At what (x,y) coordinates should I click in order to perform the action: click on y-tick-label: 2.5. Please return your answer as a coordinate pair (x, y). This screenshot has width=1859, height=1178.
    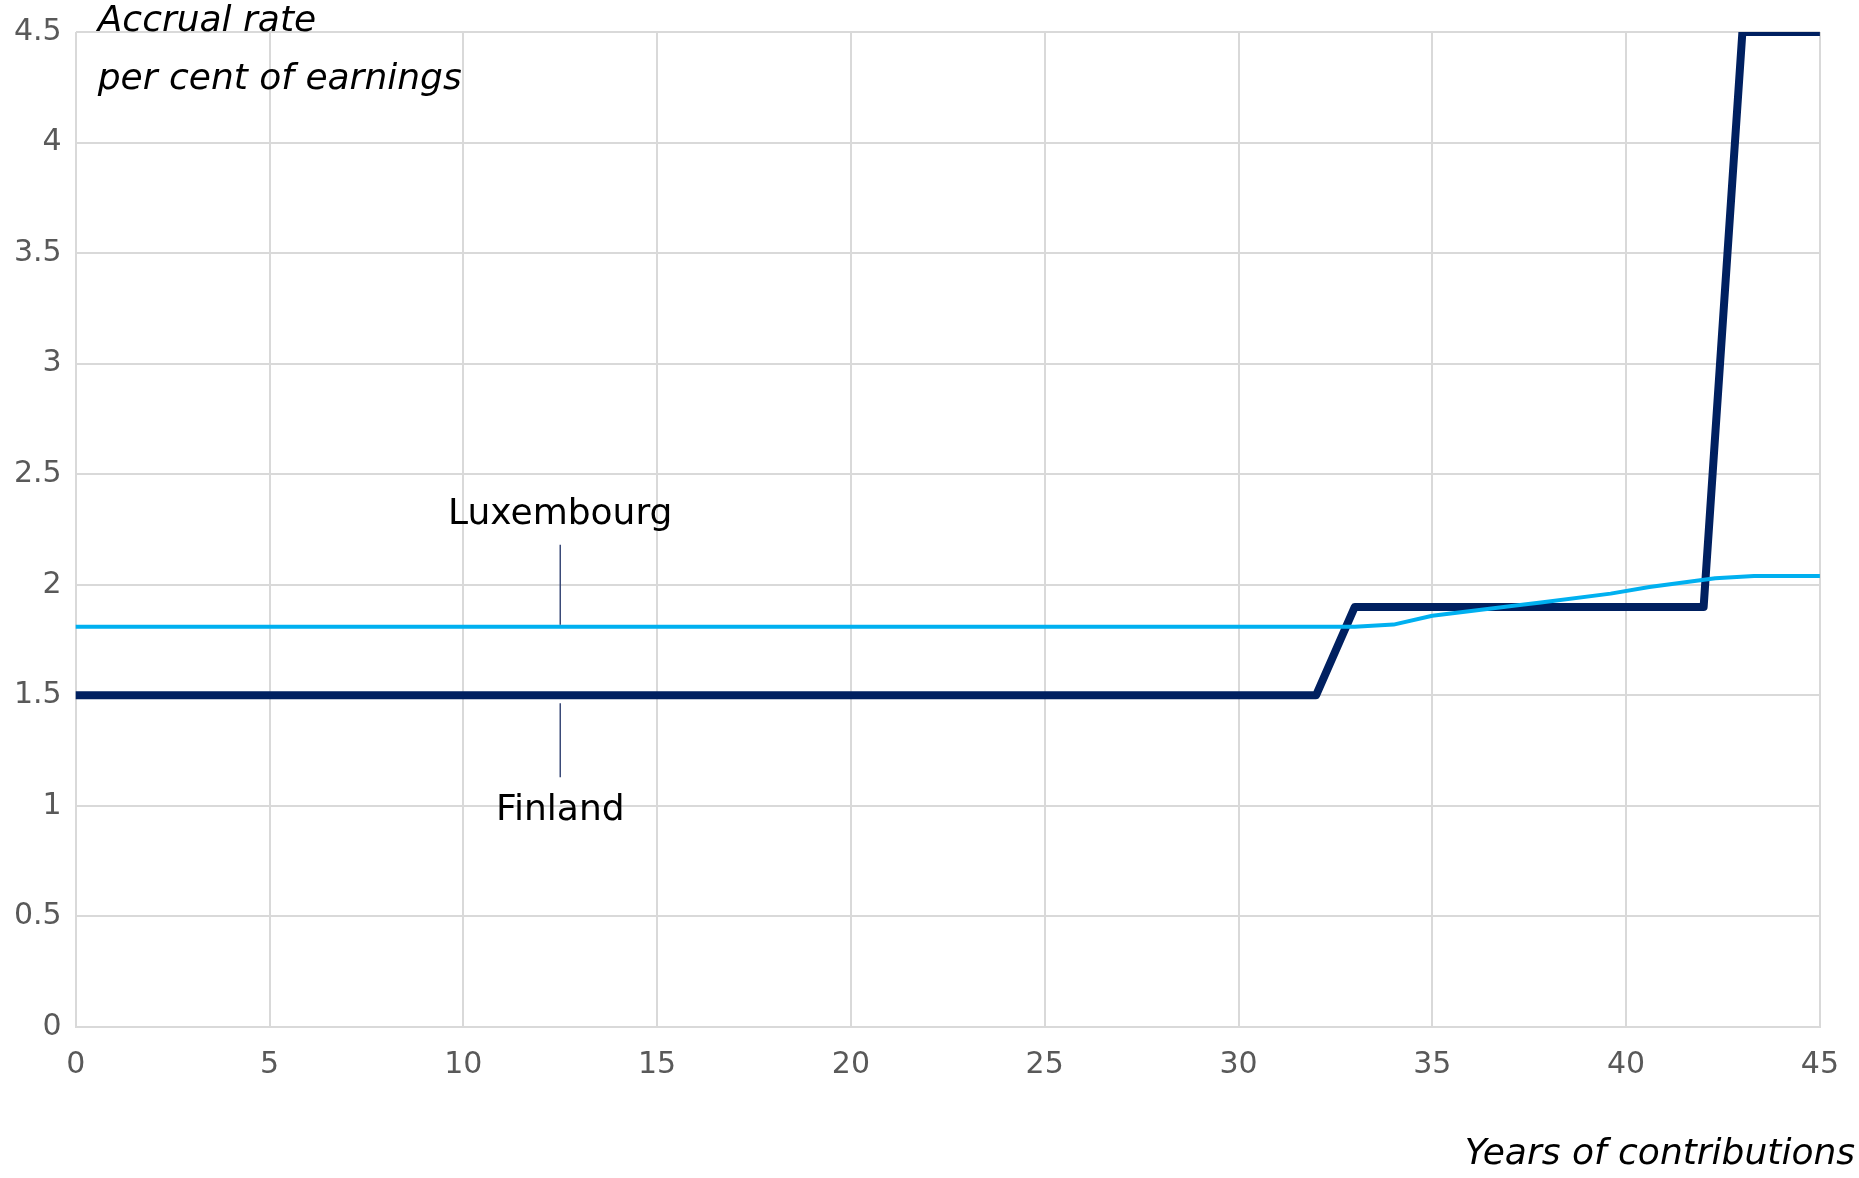
    Looking at the image, I should click on (37, 472).